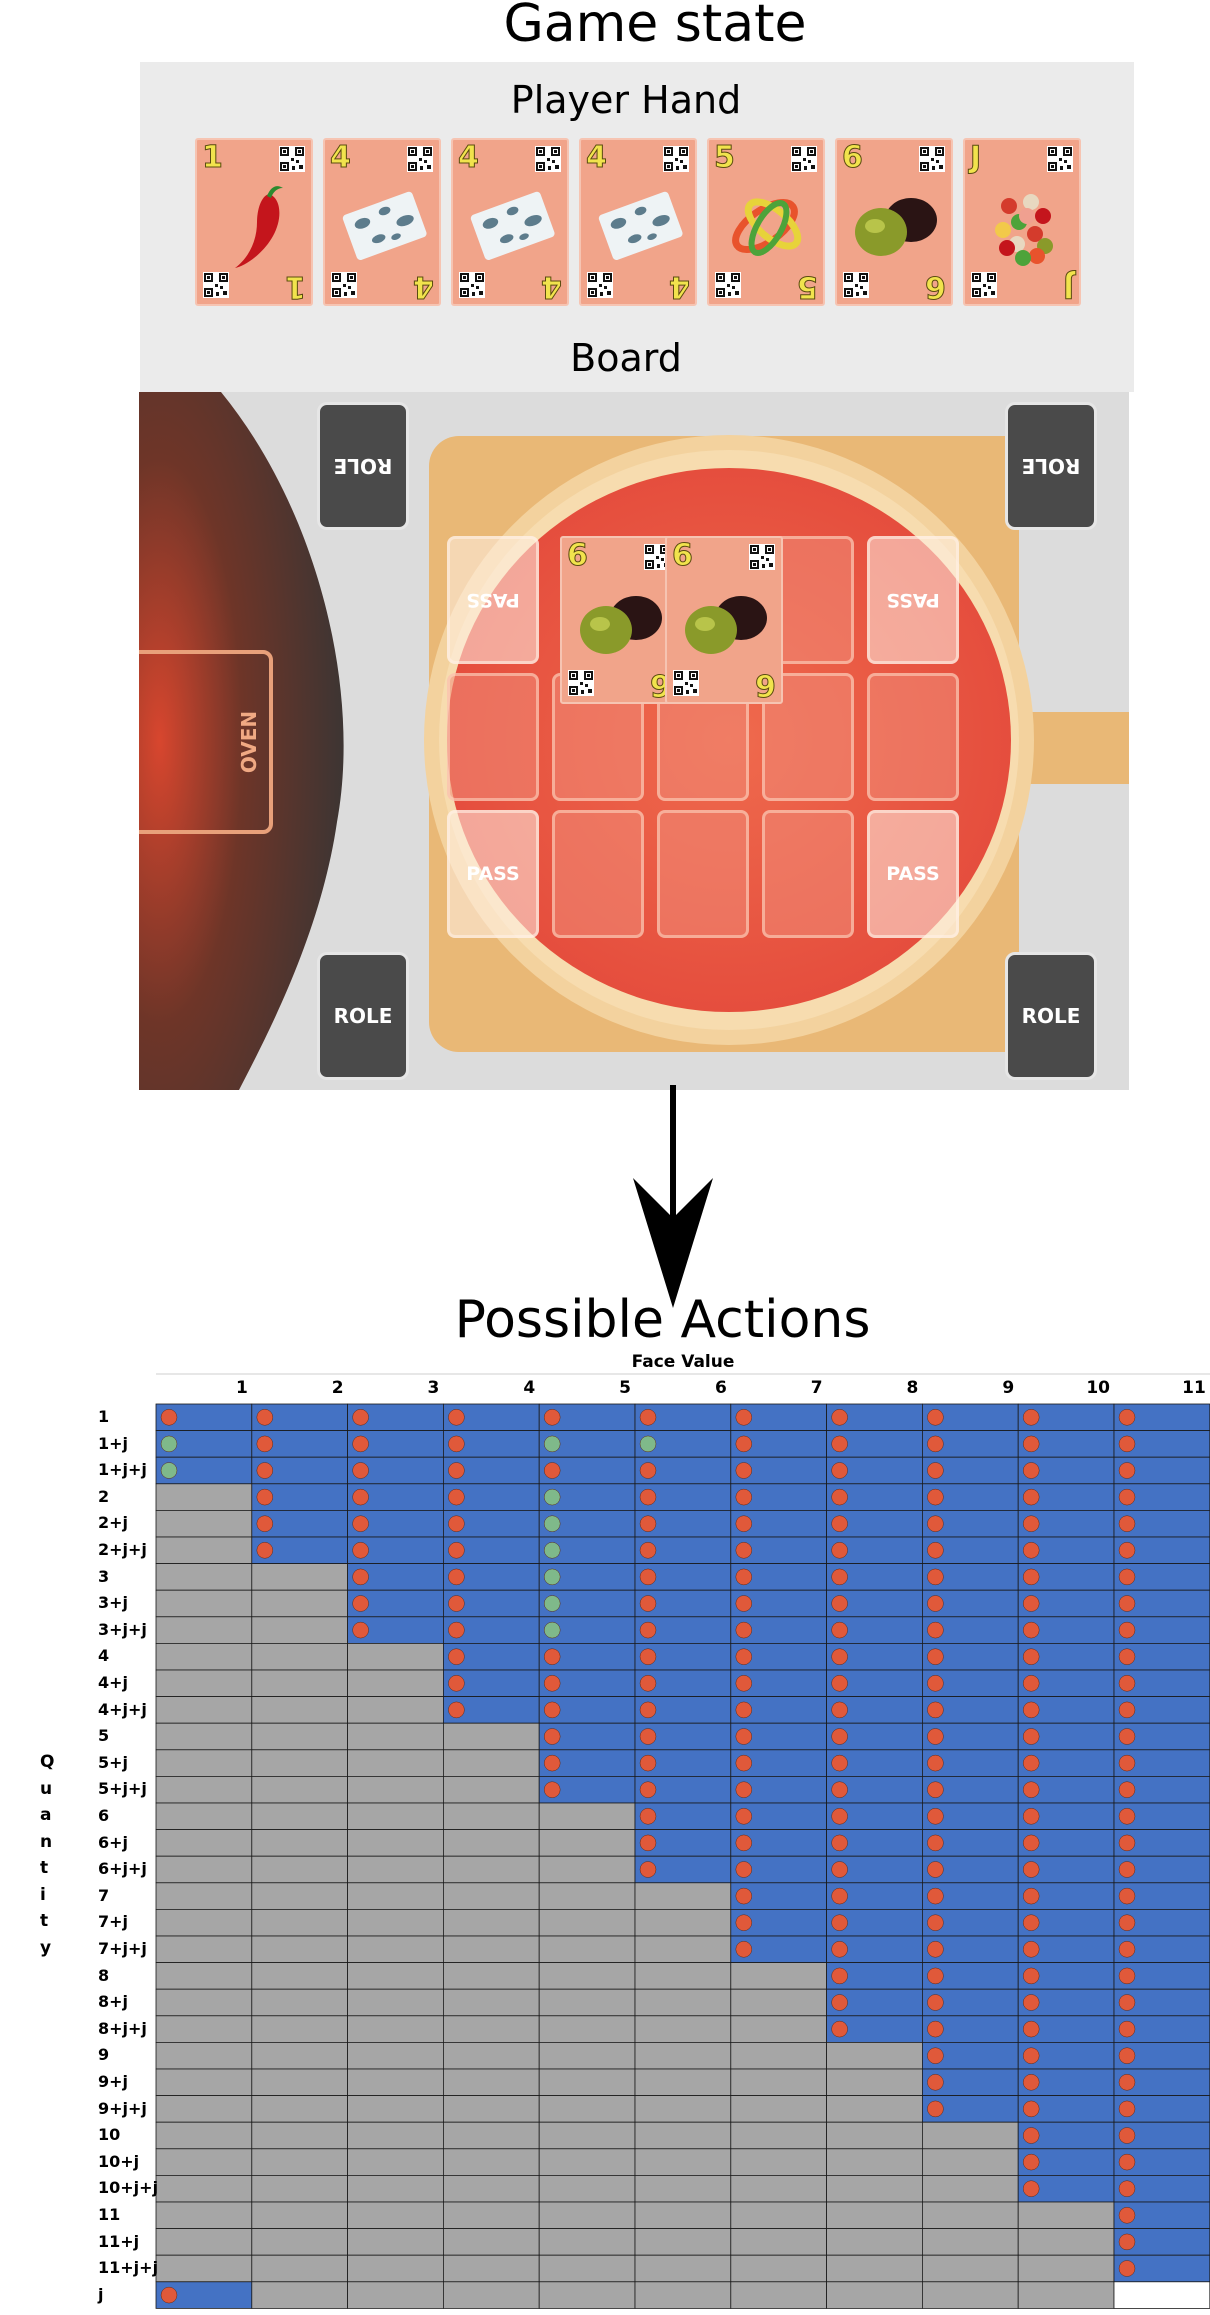 This screenshot has height=2315, width=1210. What do you see at coordinates (913, 600) in the screenshot?
I see `pass-slot-top-right: PASS` at bounding box center [913, 600].